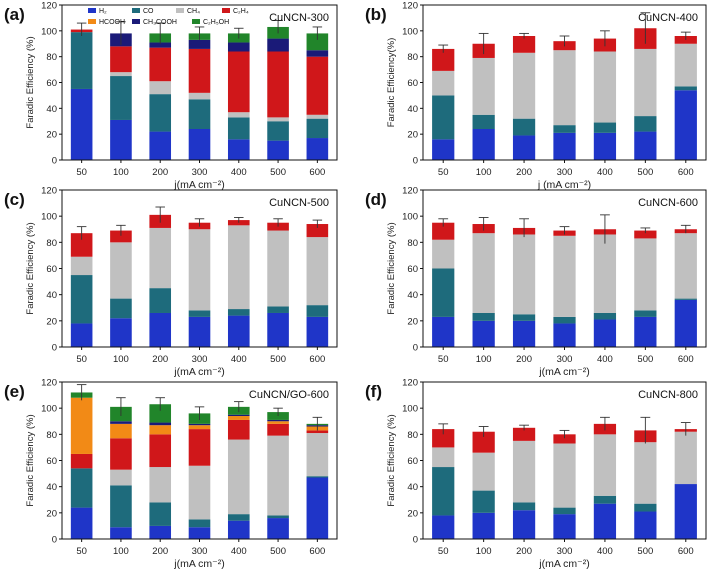  What do you see at coordinates (317, 359) in the screenshot?
I see `x-tick-label: 600` at bounding box center [317, 359].